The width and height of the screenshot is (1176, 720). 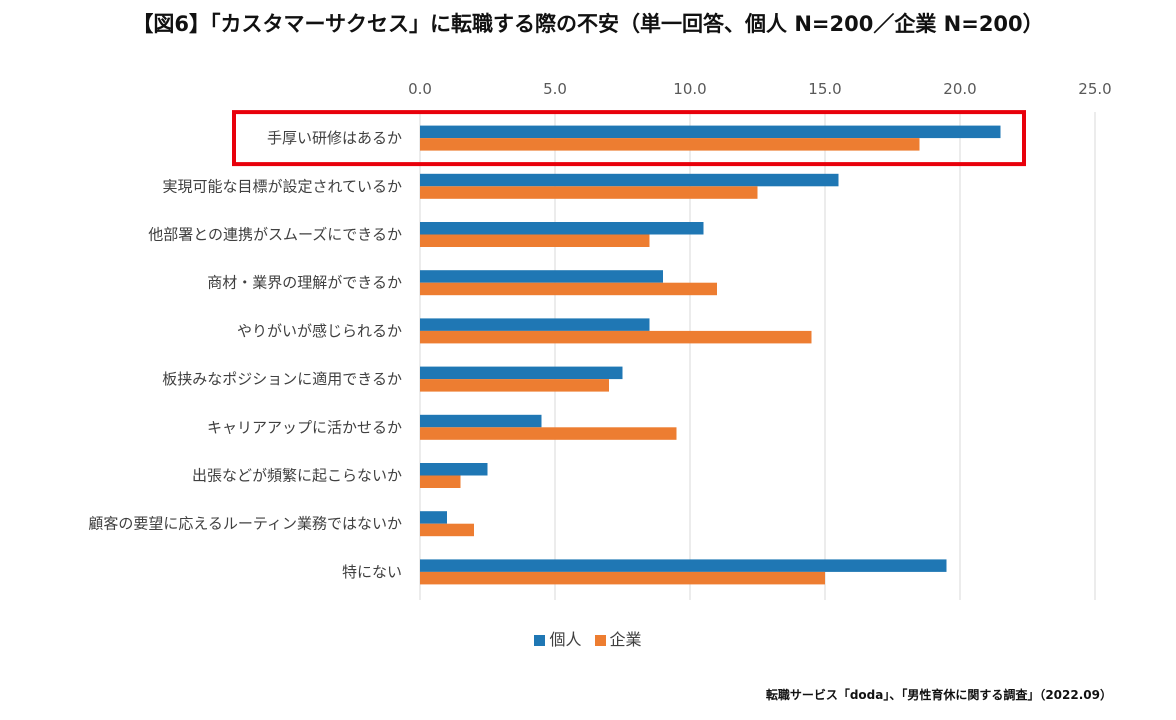 I want to click on legend-swatch-kojin, so click(x=540, y=640).